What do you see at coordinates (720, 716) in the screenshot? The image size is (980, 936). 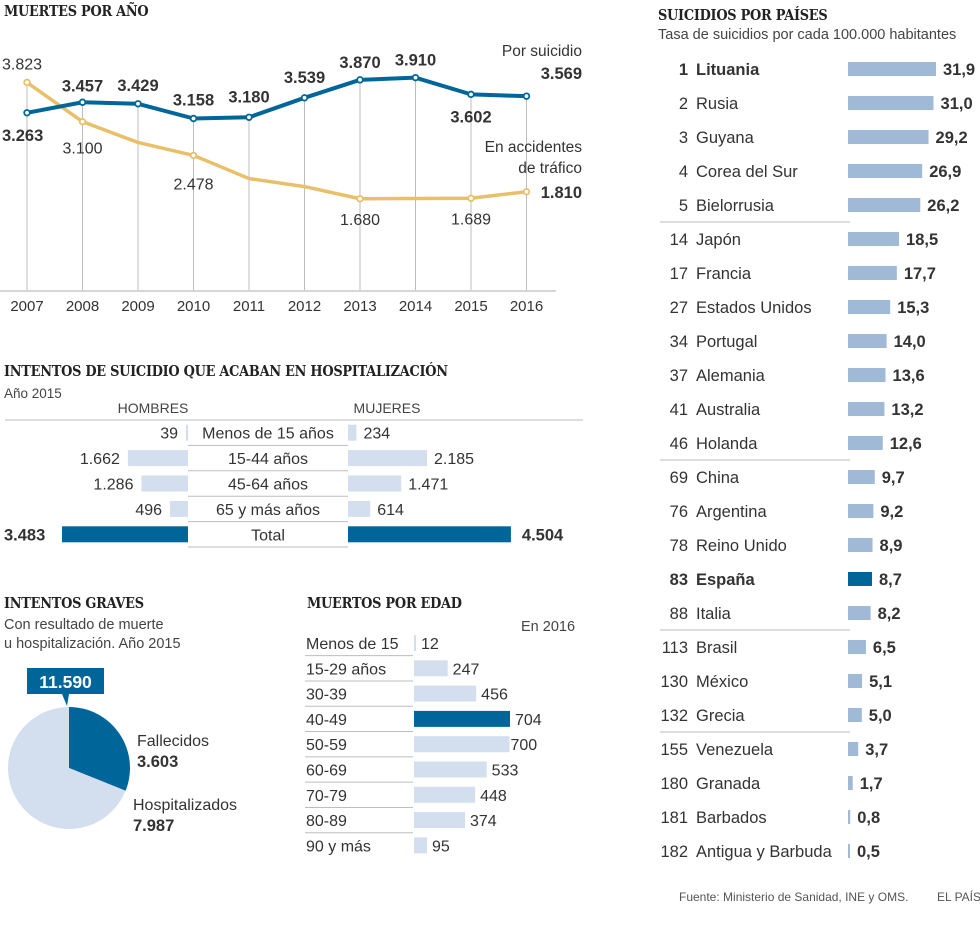 I see `country-name: Grecia` at bounding box center [720, 716].